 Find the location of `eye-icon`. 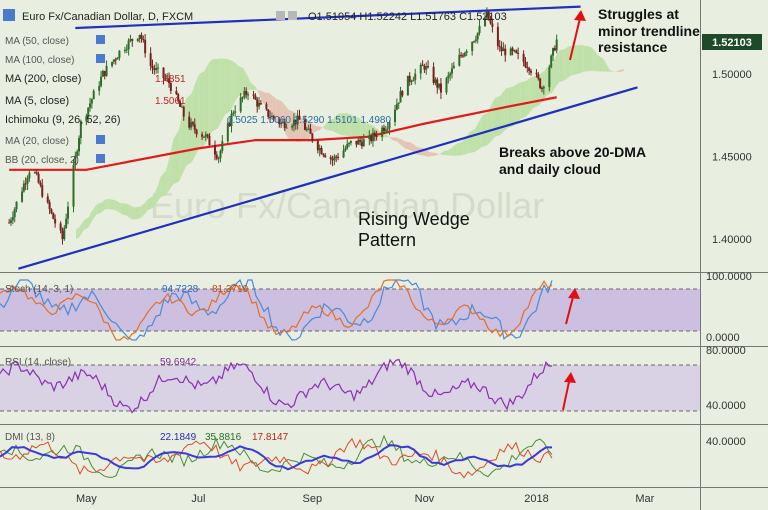

eye-icon is located at coordinates (280, 15).